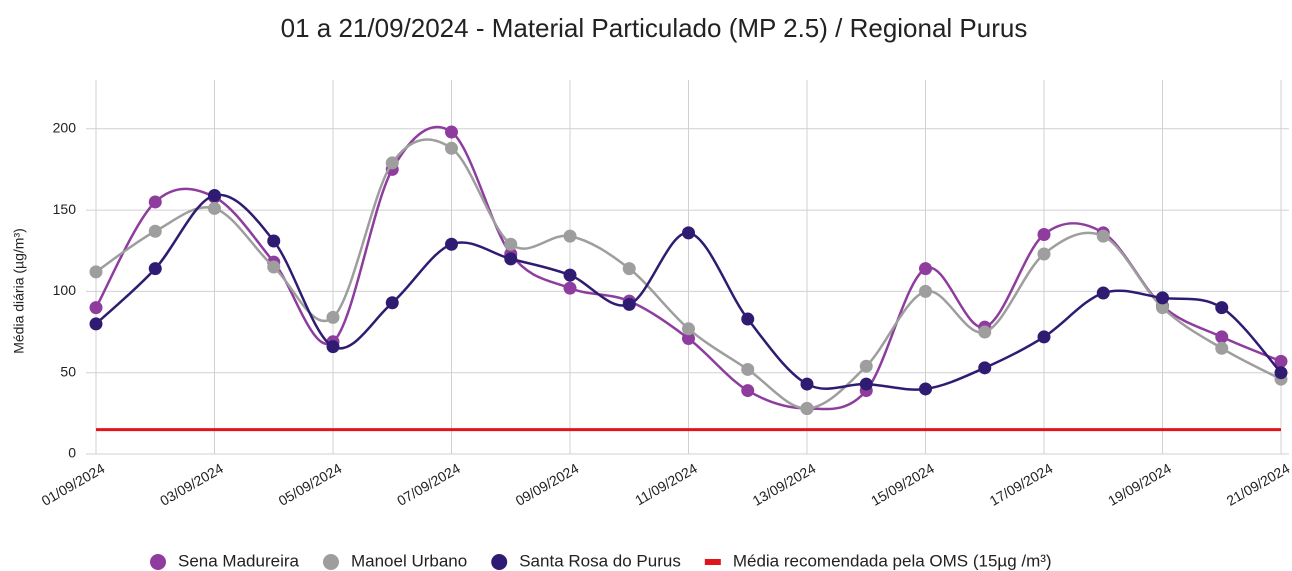 This screenshot has width=1292, height=571. What do you see at coordinates (600, 560) in the screenshot?
I see `legend-label: Santa Rosa do Purus` at bounding box center [600, 560].